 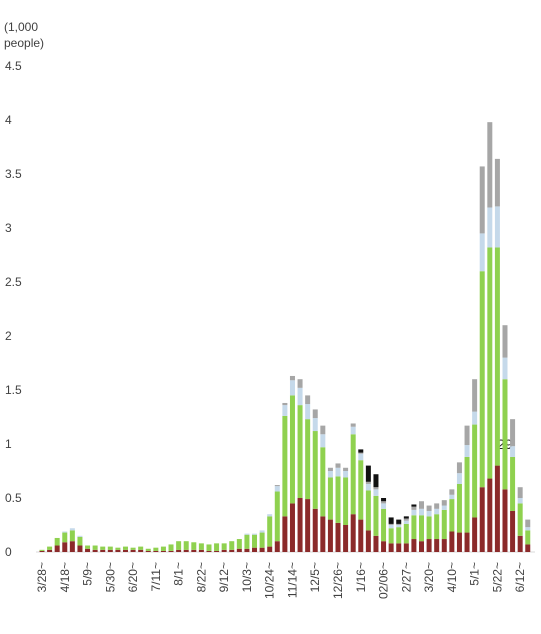 I want to click on x-tick-label: 2/27~, so click(x=406, y=577).